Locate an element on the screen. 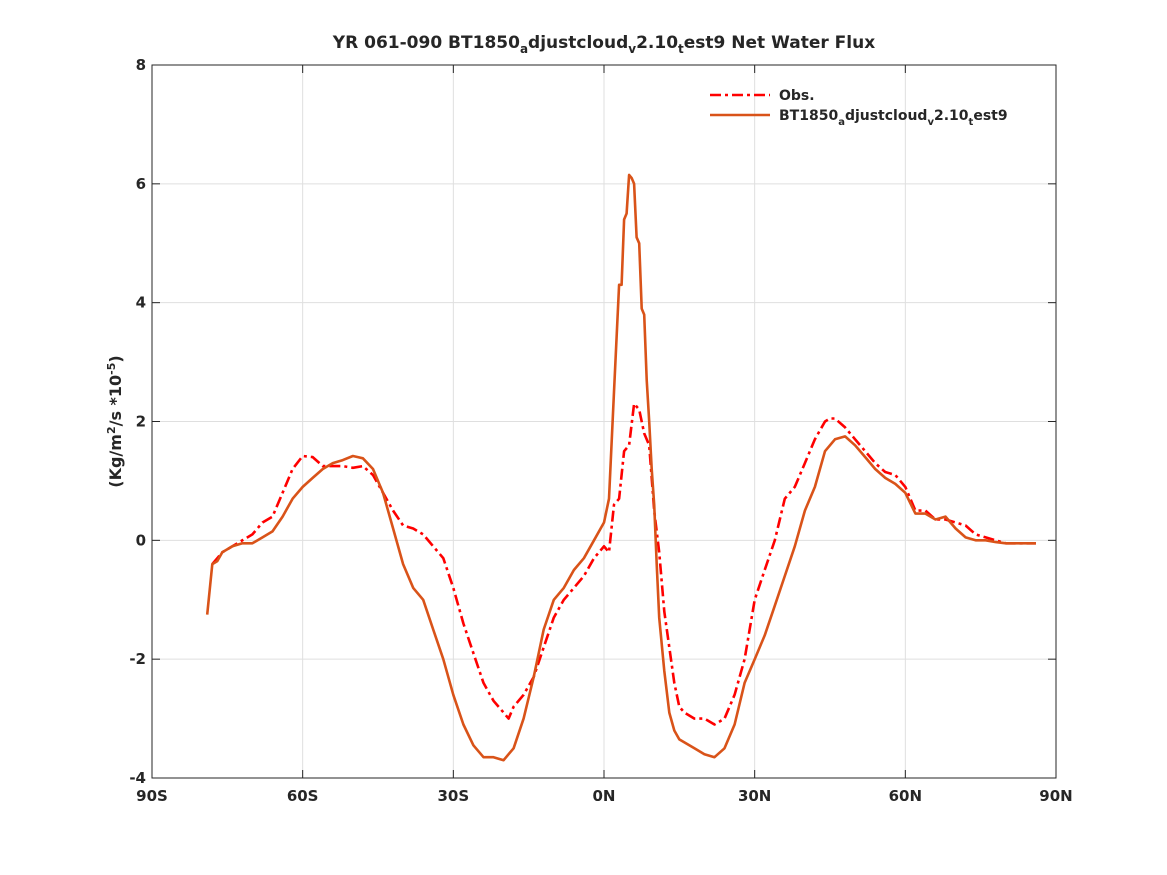 The width and height of the screenshot is (1167, 875). y-tick-label: 0 is located at coordinates (141, 540).